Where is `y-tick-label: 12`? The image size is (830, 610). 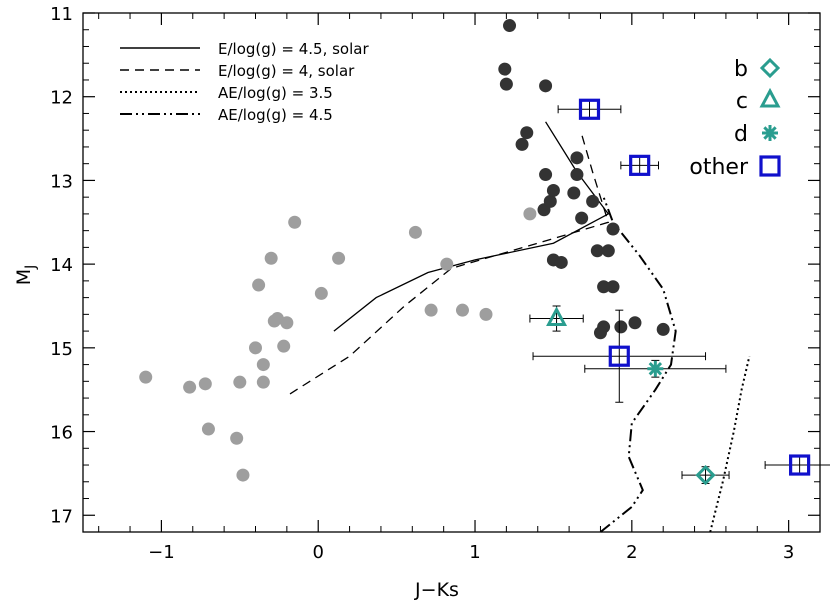
y-tick-label: 12 is located at coordinates (61, 98).